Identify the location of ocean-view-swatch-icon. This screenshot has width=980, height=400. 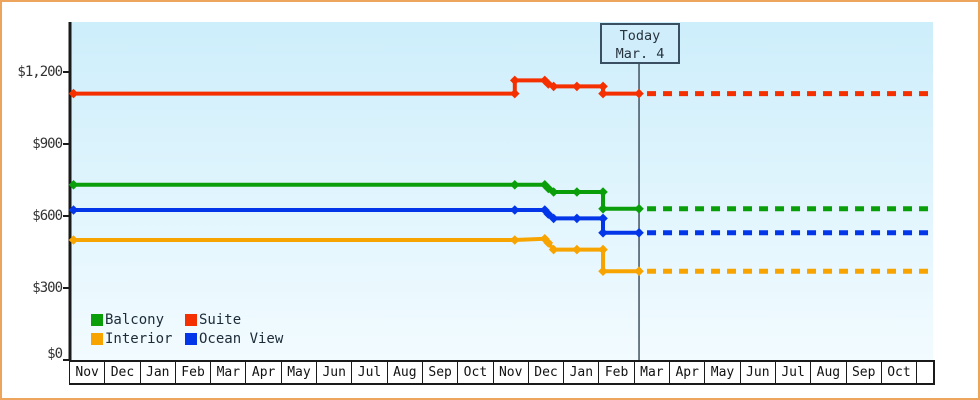
(191, 338).